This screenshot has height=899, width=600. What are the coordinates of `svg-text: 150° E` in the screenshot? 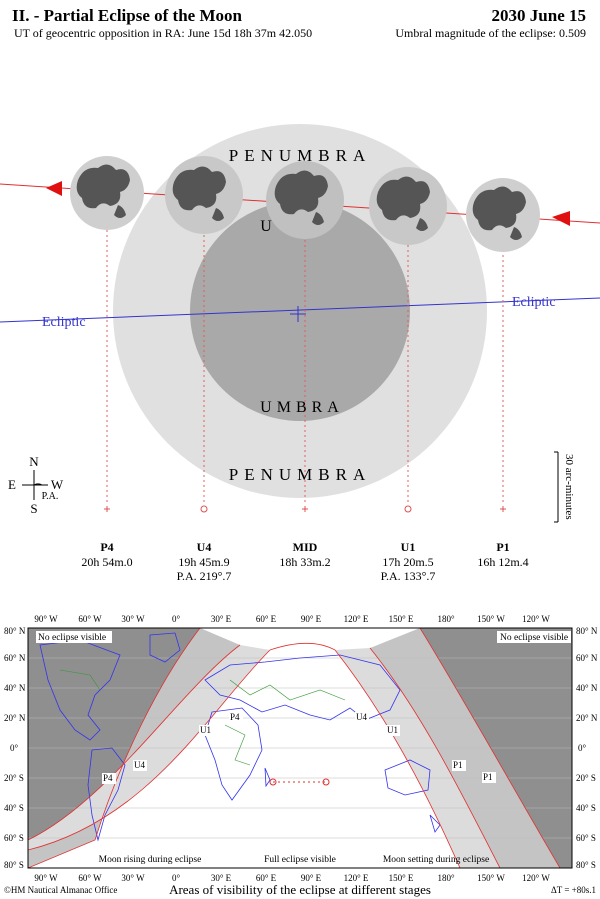 It's located at (401, 878).